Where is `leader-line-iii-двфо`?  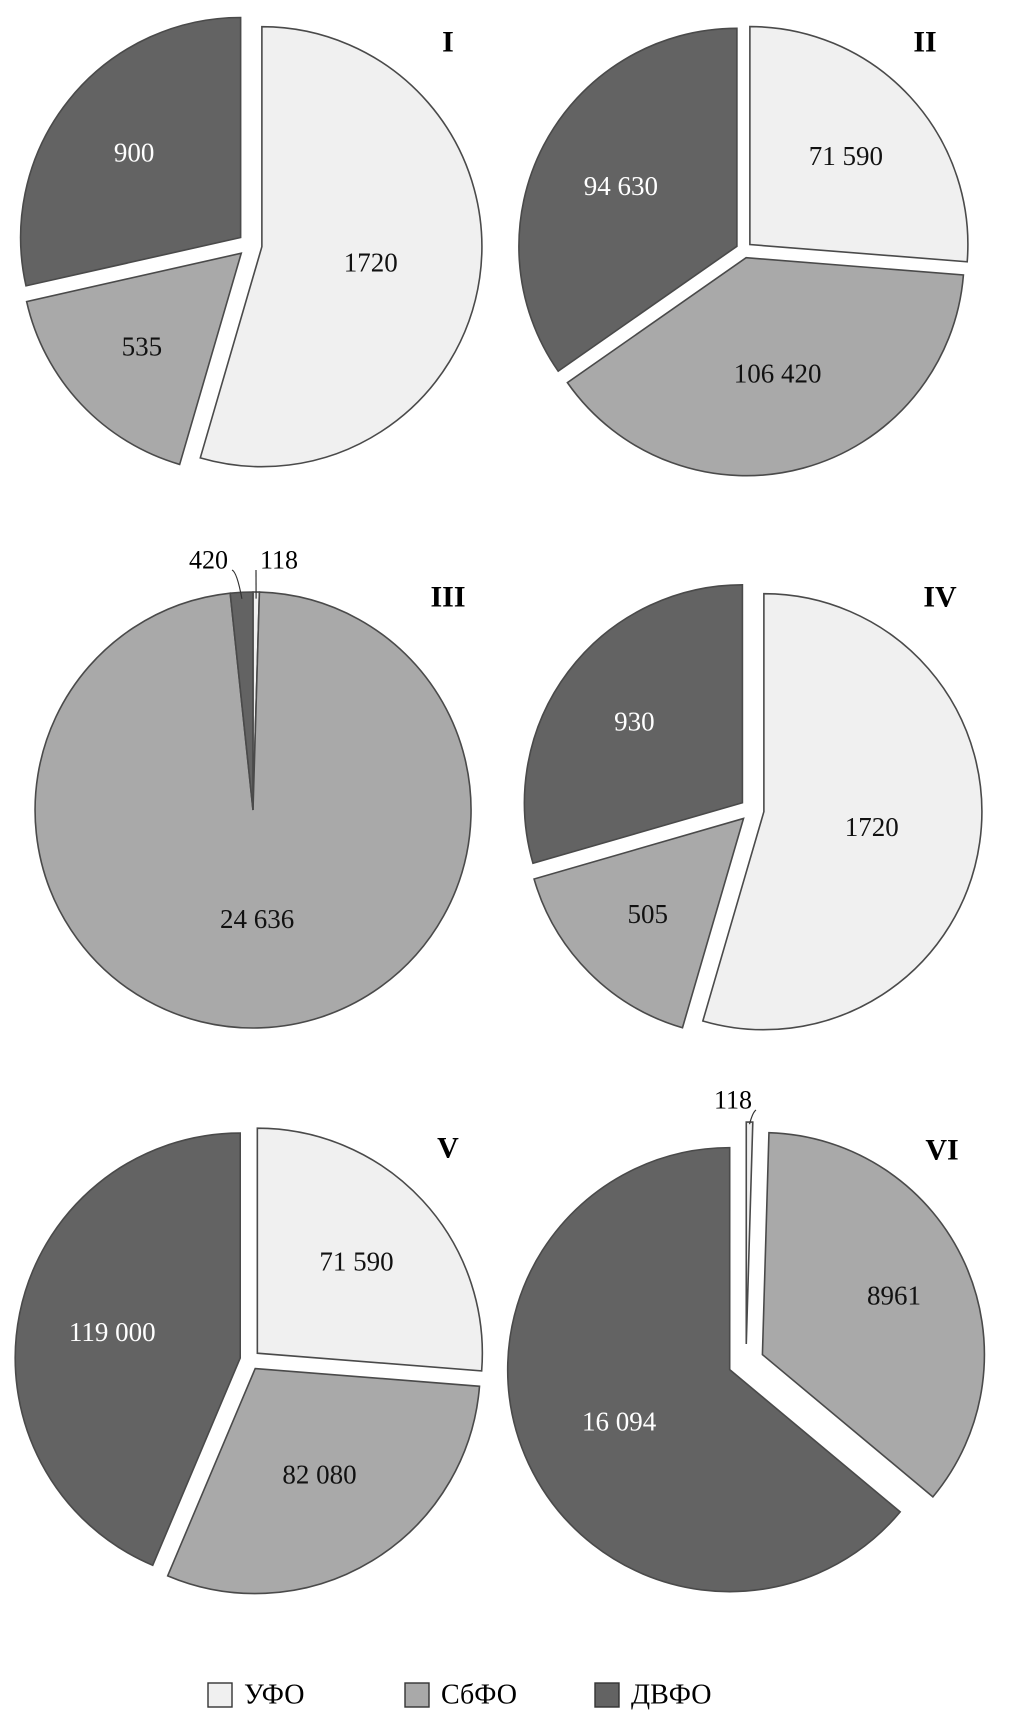 leader-line-iii-двфо is located at coordinates (237, 584).